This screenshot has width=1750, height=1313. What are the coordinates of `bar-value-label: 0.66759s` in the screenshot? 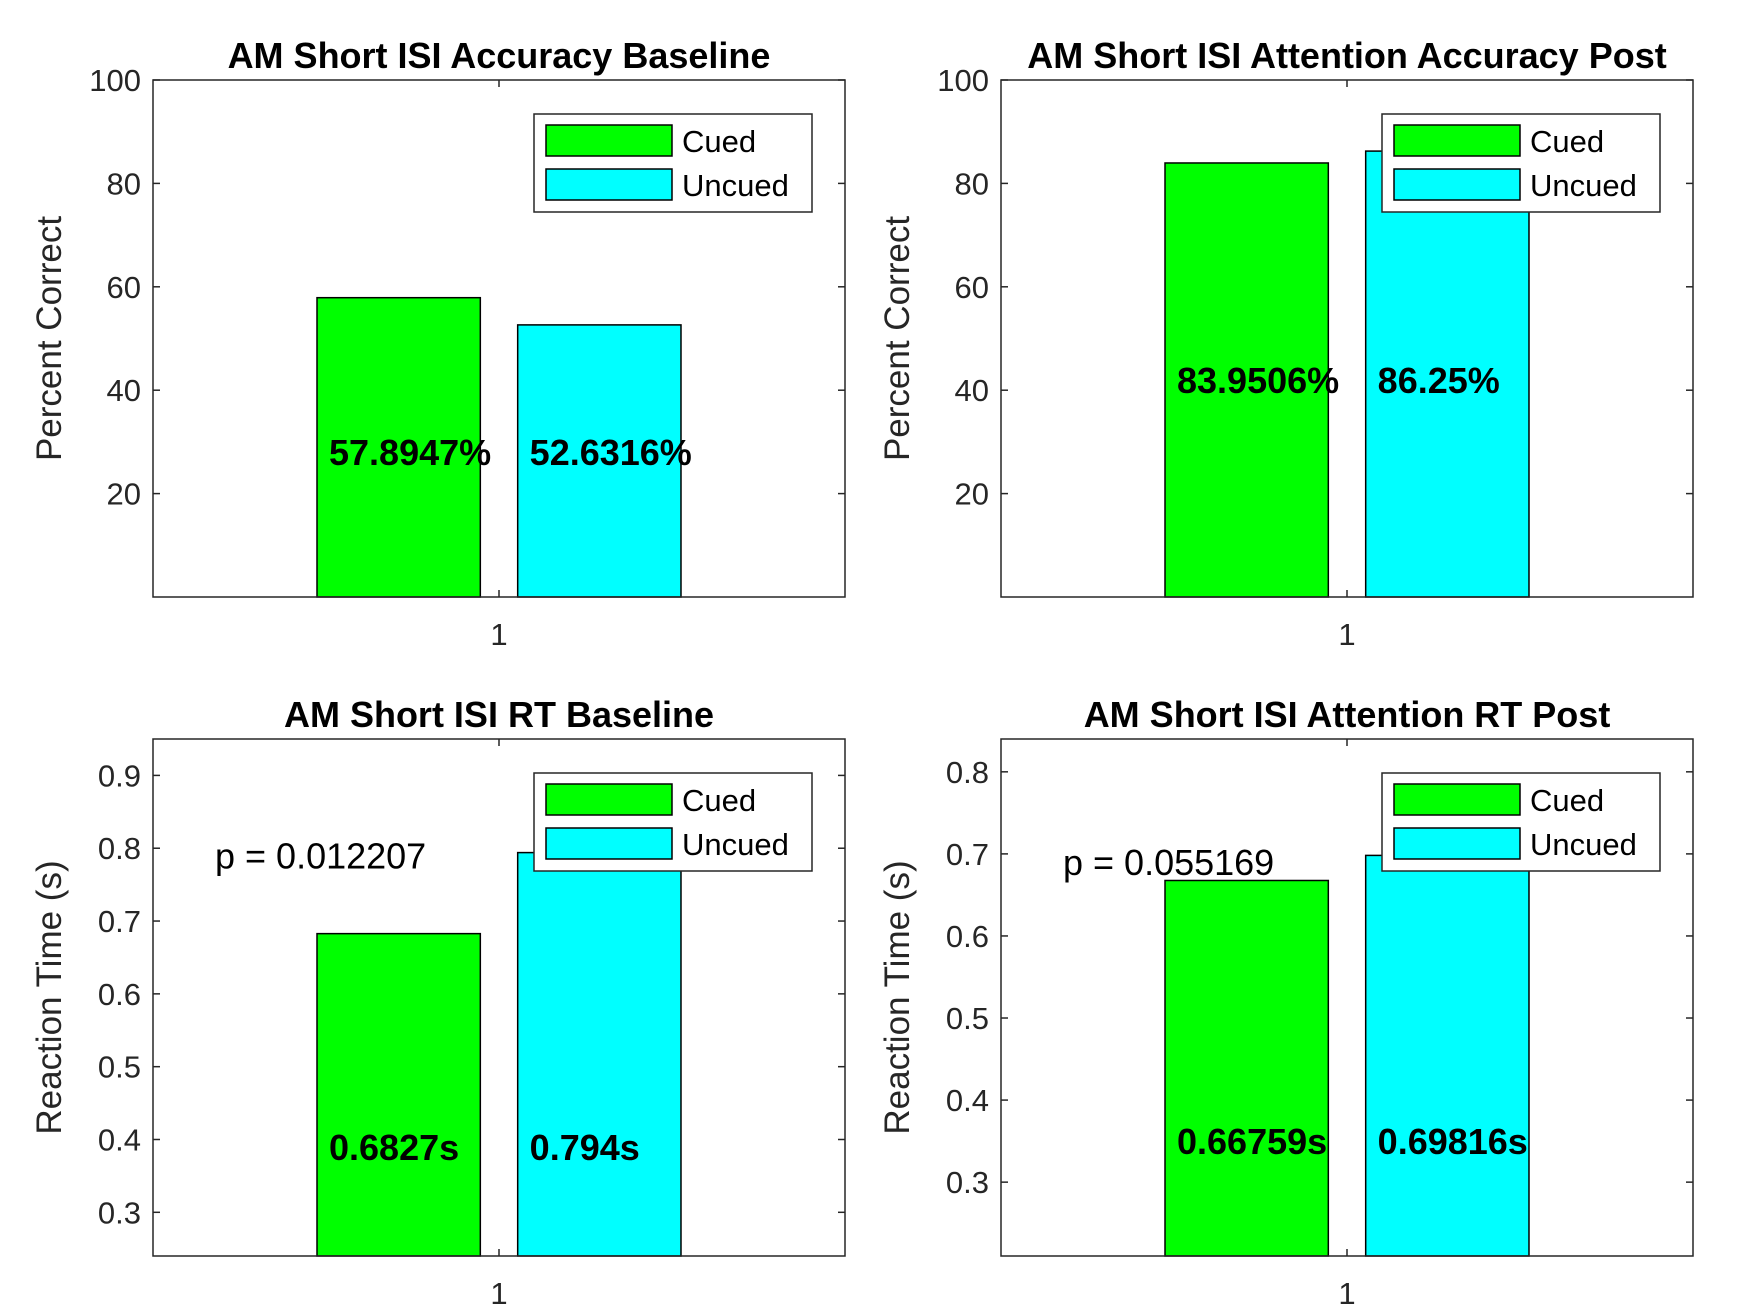 It's located at (1252, 1141).